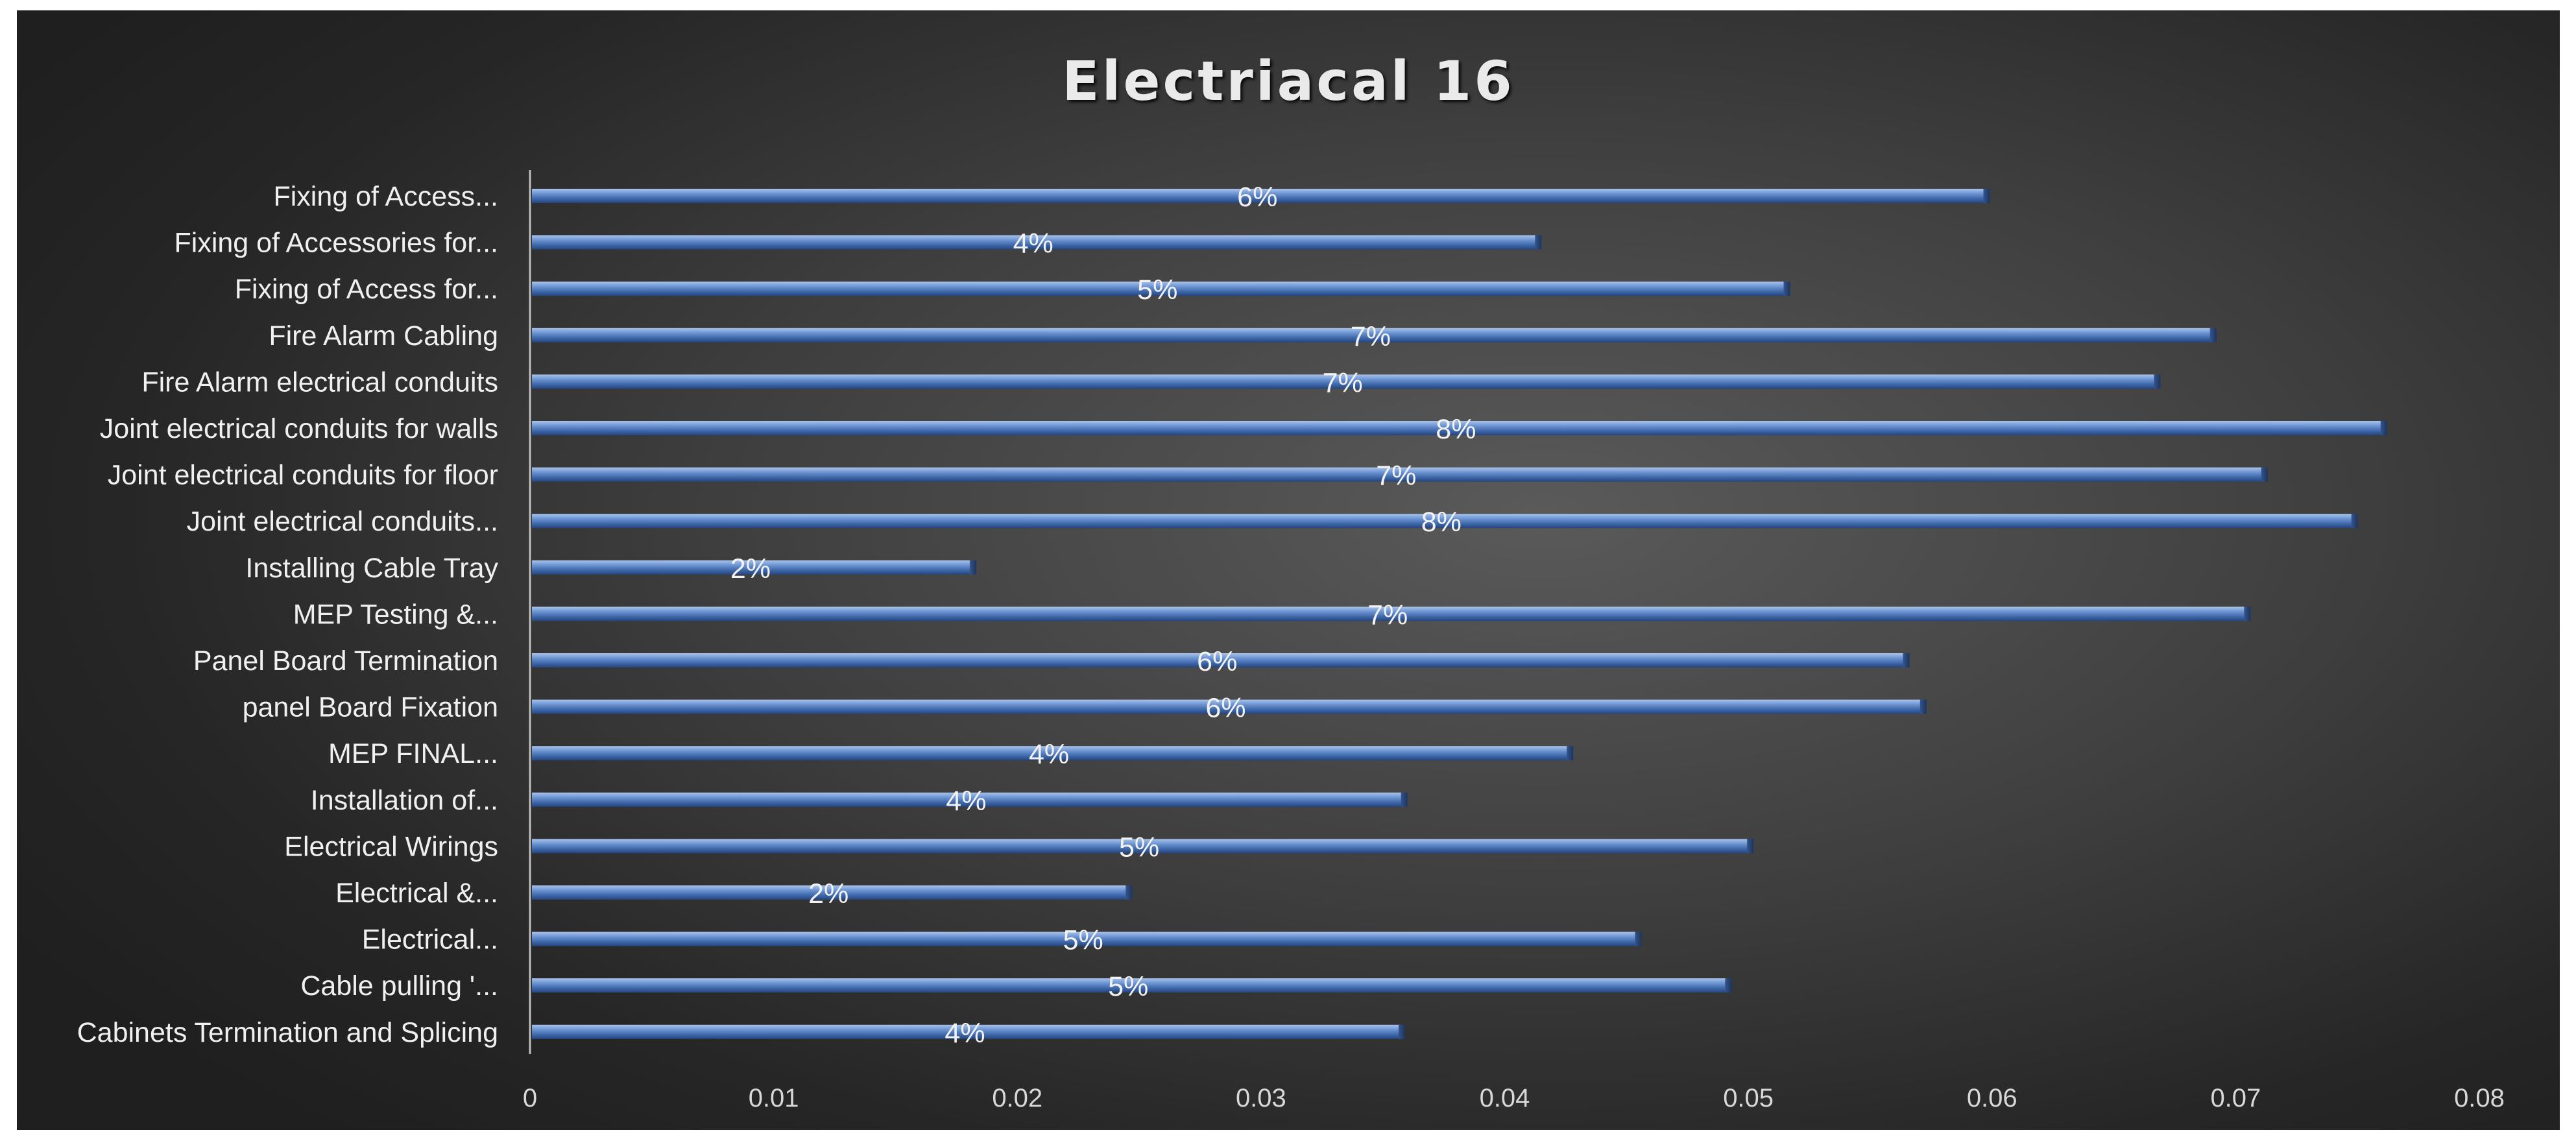 This screenshot has height=1141, width=2576. Describe the element at coordinates (371, 568) in the screenshot. I see `category-label: Installing Cable Tray` at that location.